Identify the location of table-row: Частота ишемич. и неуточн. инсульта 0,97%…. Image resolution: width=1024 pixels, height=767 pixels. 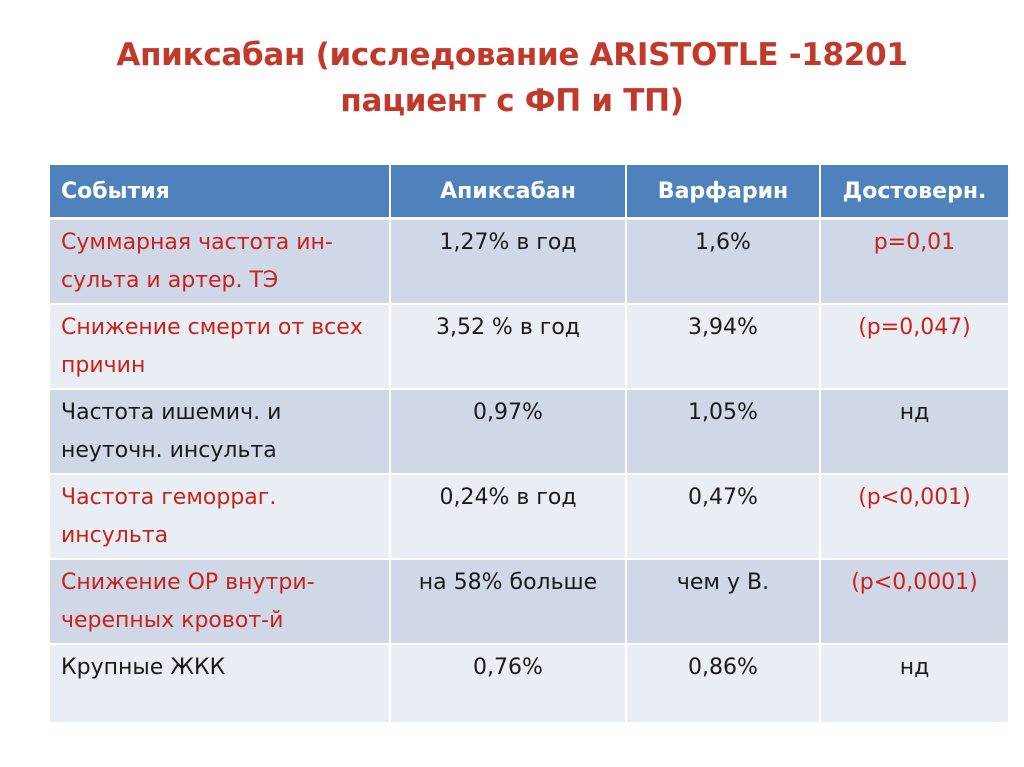
(529, 432).